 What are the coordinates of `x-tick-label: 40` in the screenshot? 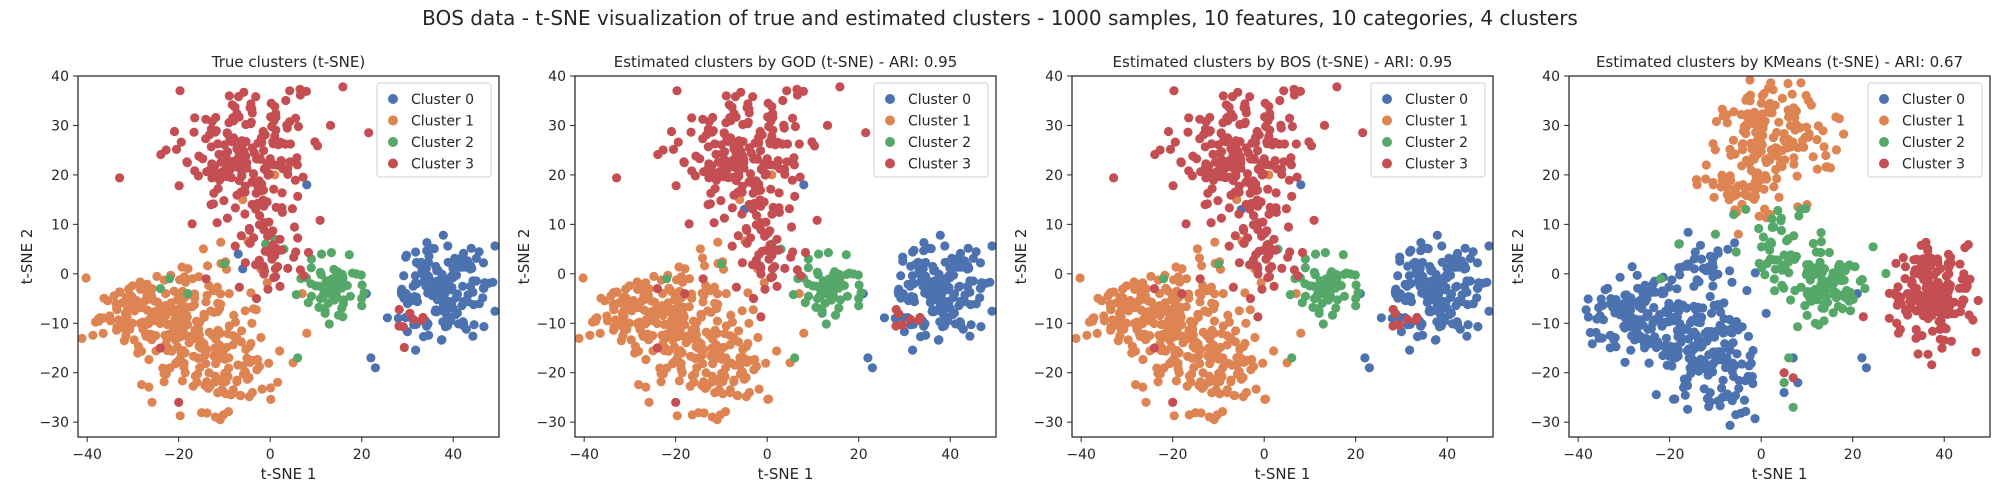 It's located at (1447, 455).